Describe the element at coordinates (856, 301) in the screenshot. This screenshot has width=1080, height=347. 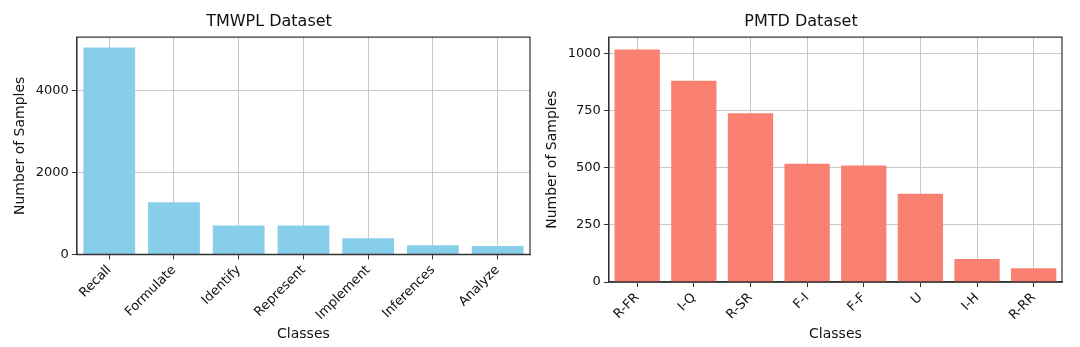
I see `x-tick-label: F-F` at that location.